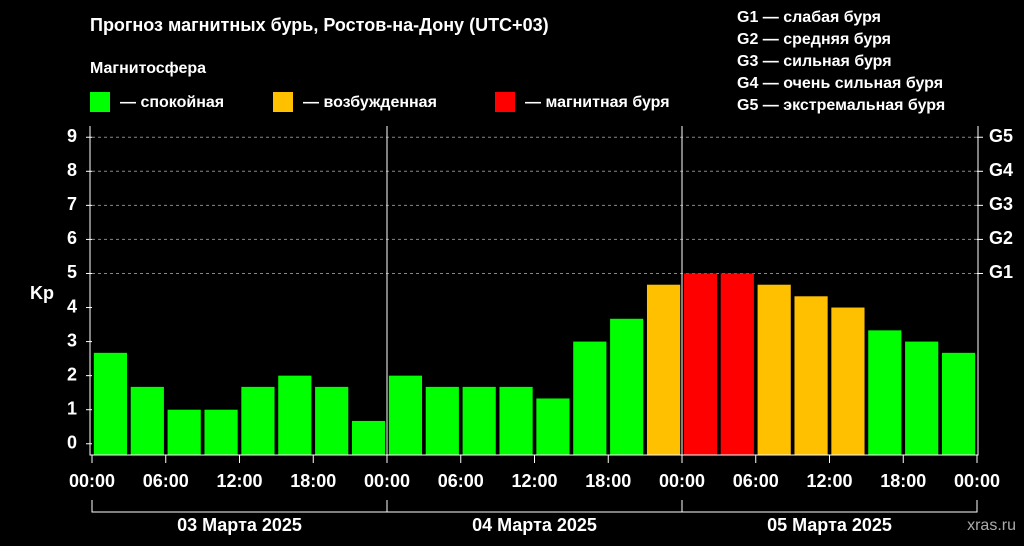 This screenshot has width=1024, height=546. I want to click on y2-tick-label: G5, so click(1001, 136).